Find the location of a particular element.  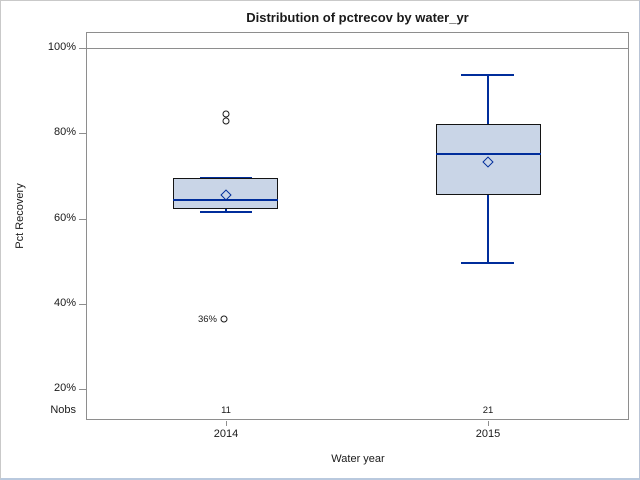

chart-title: Distribution of pctrecov by water_yr is located at coordinates (357, 17).